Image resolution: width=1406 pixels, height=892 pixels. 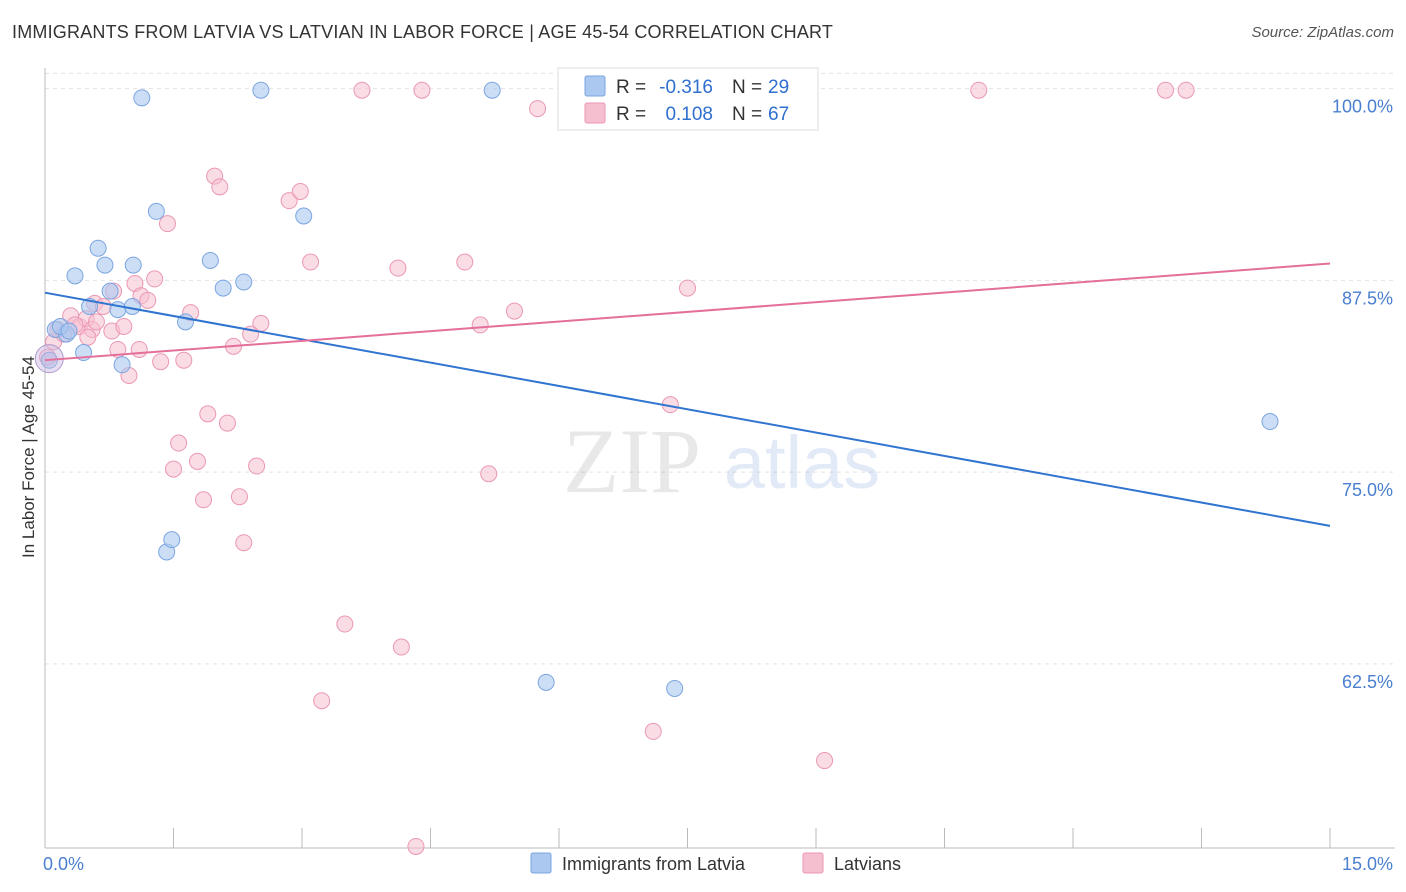 What do you see at coordinates (1362, 394) in the screenshot?
I see `y-tick-labels: 62.5% 75.0% 87.5% 100.0%` at bounding box center [1362, 394].